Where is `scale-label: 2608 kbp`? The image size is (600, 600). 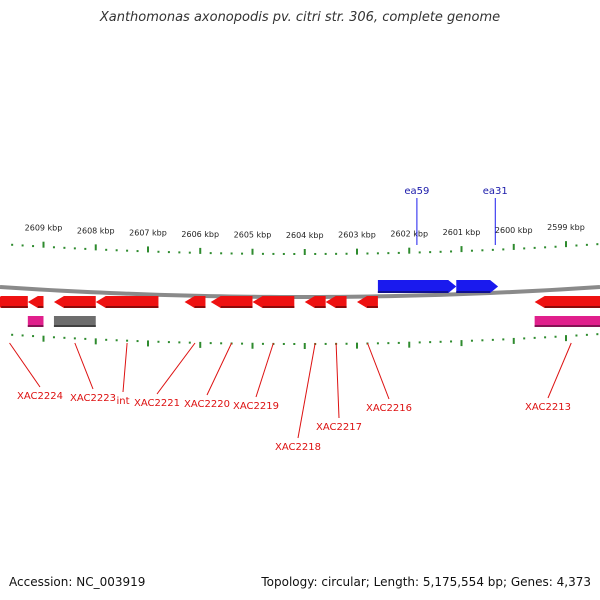 scale-label: 2608 kbp is located at coordinates (96, 230).